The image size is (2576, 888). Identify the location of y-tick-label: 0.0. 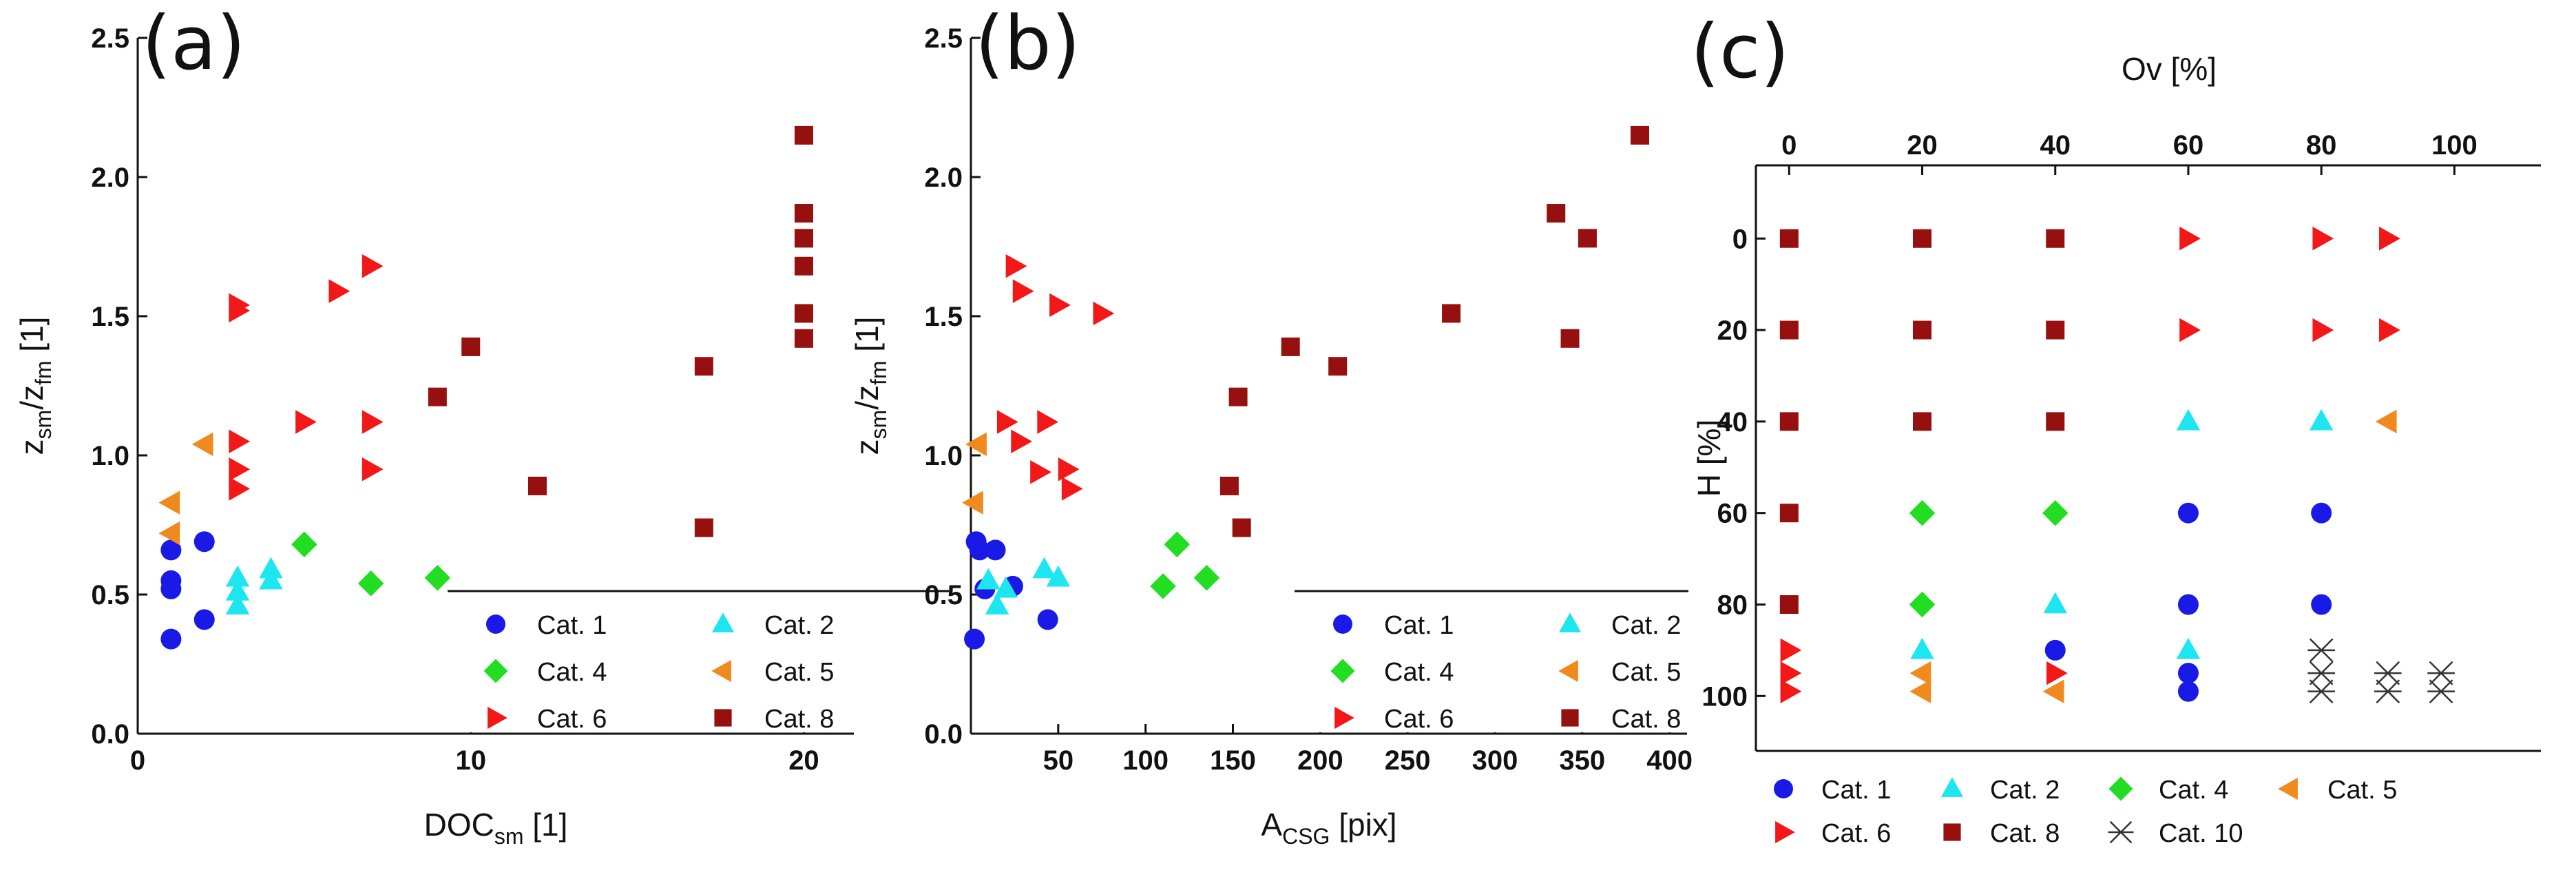
(943, 734).